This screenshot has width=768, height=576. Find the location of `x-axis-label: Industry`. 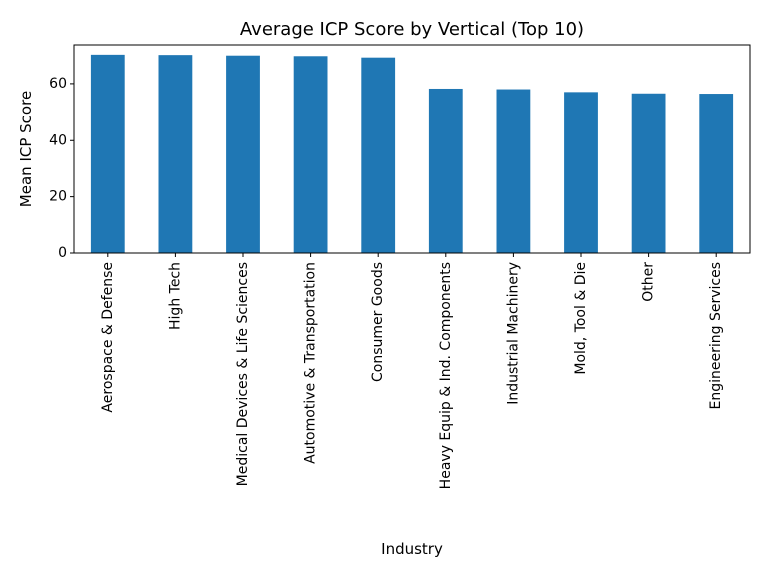

x-axis-label: Industry is located at coordinates (412, 549).